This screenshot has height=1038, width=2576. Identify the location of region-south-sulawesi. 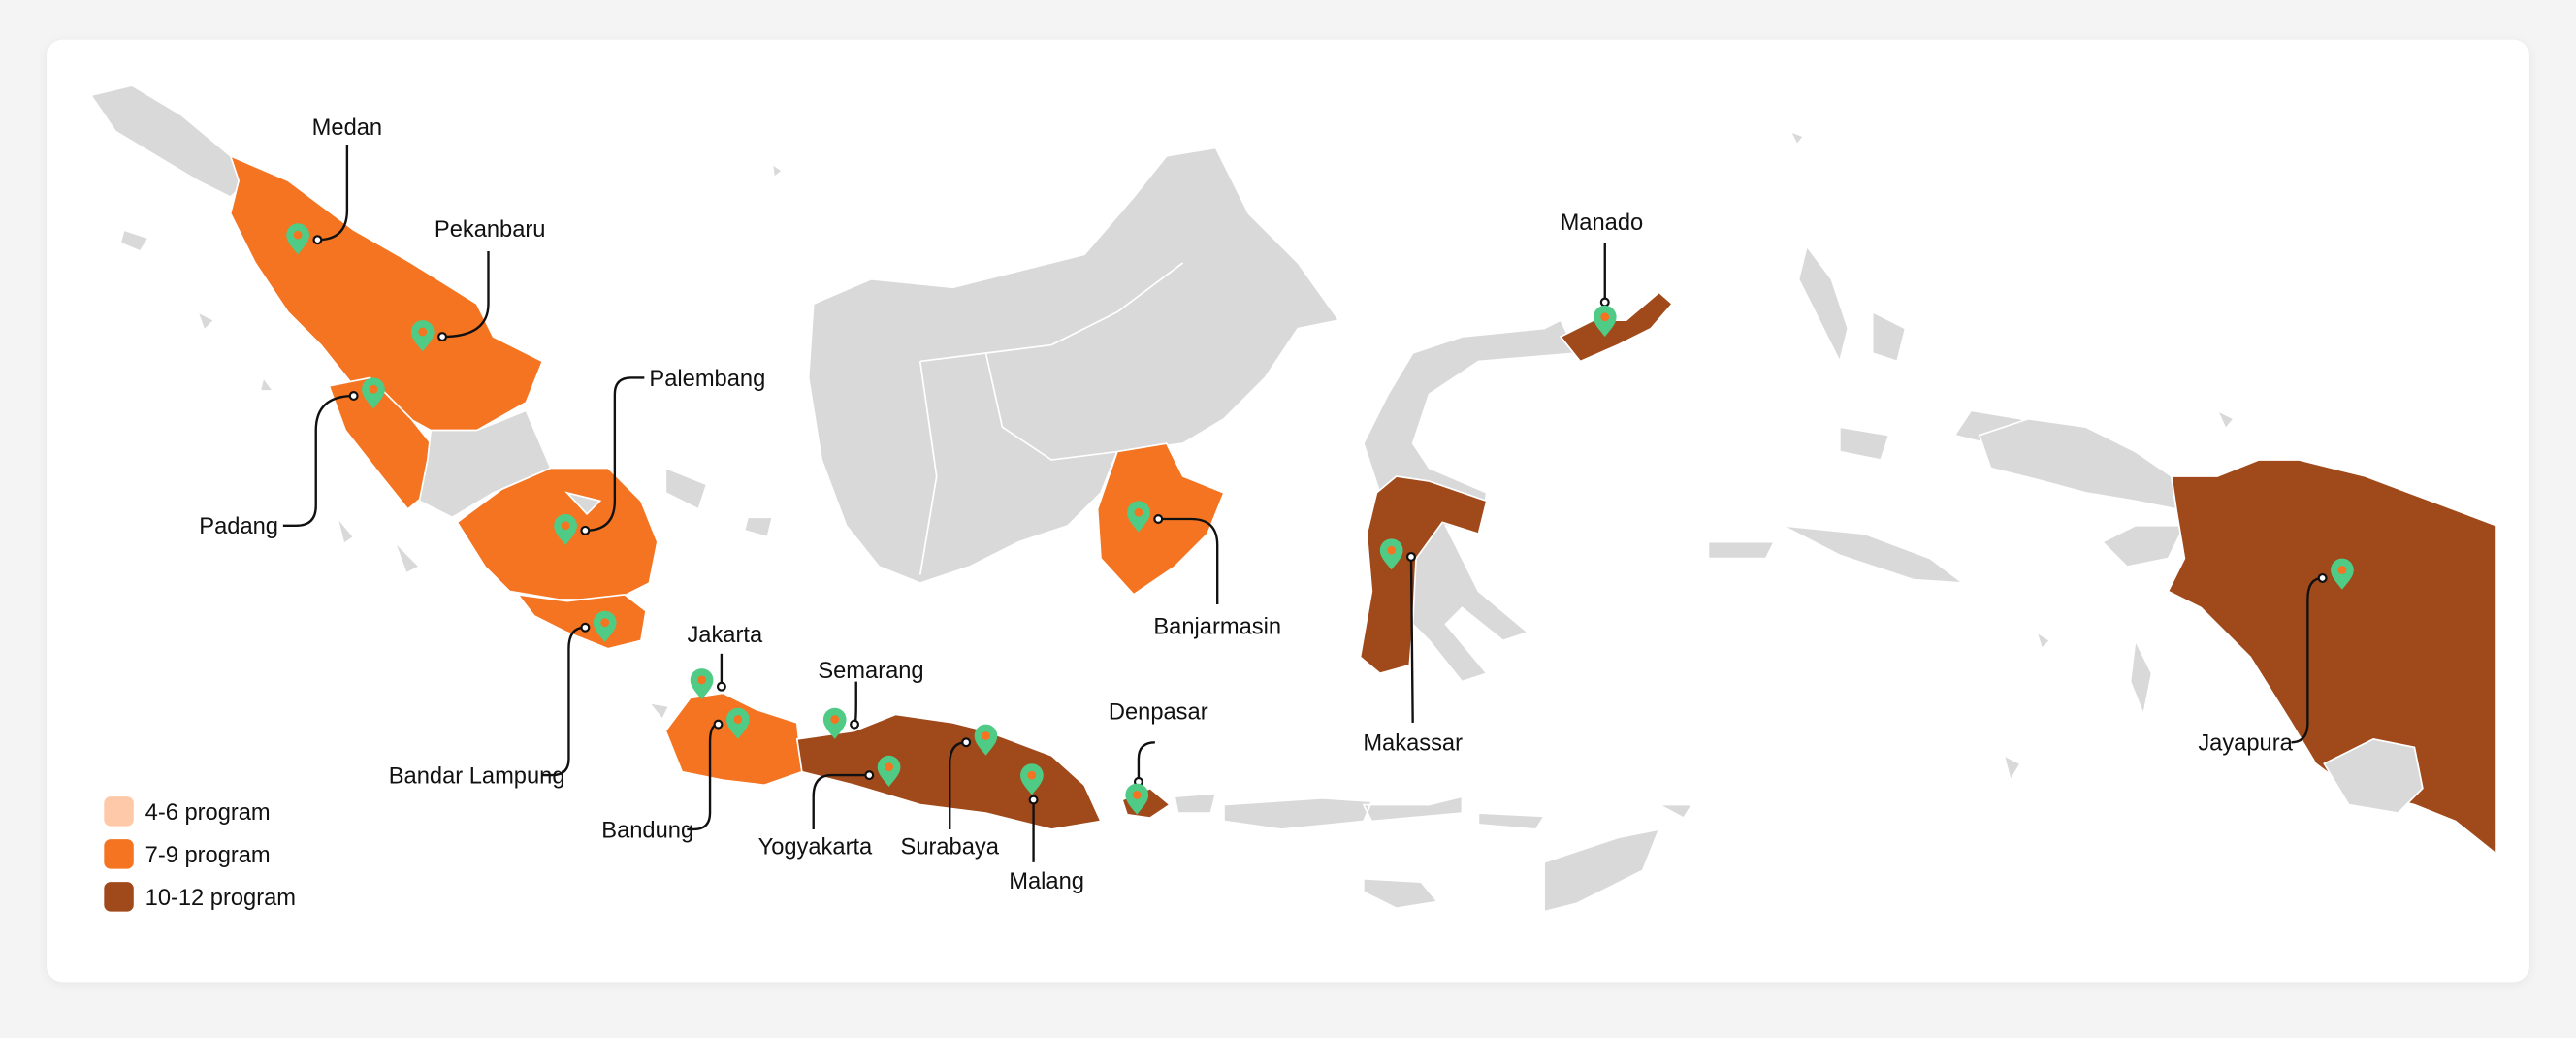
(1423, 575).